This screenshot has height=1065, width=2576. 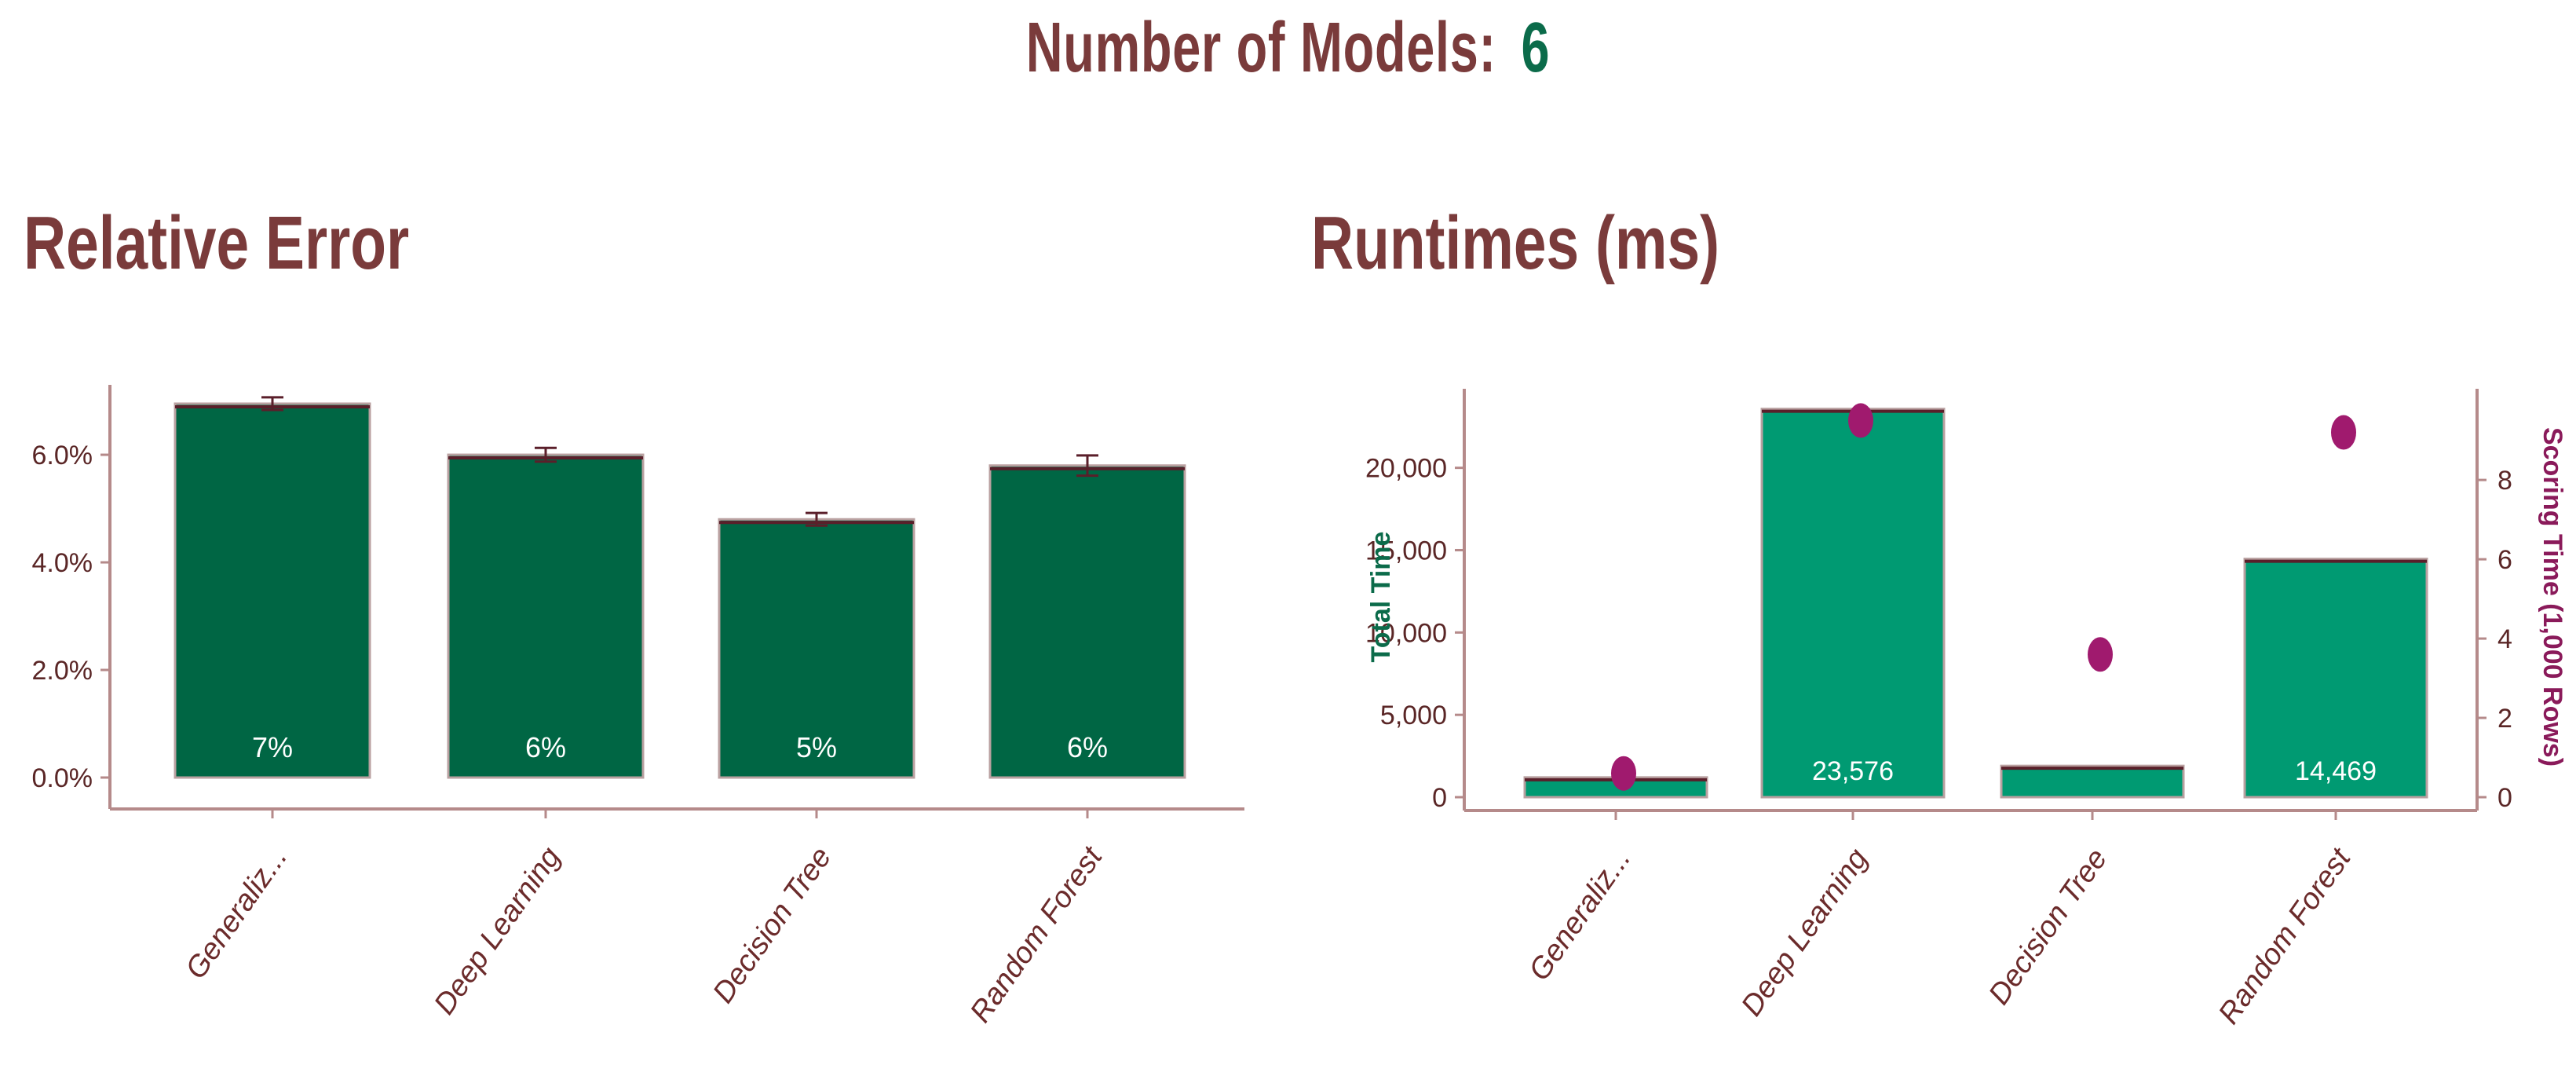 What do you see at coordinates (62, 671) in the screenshot?
I see `error-ytick-label: 2.0%` at bounding box center [62, 671].